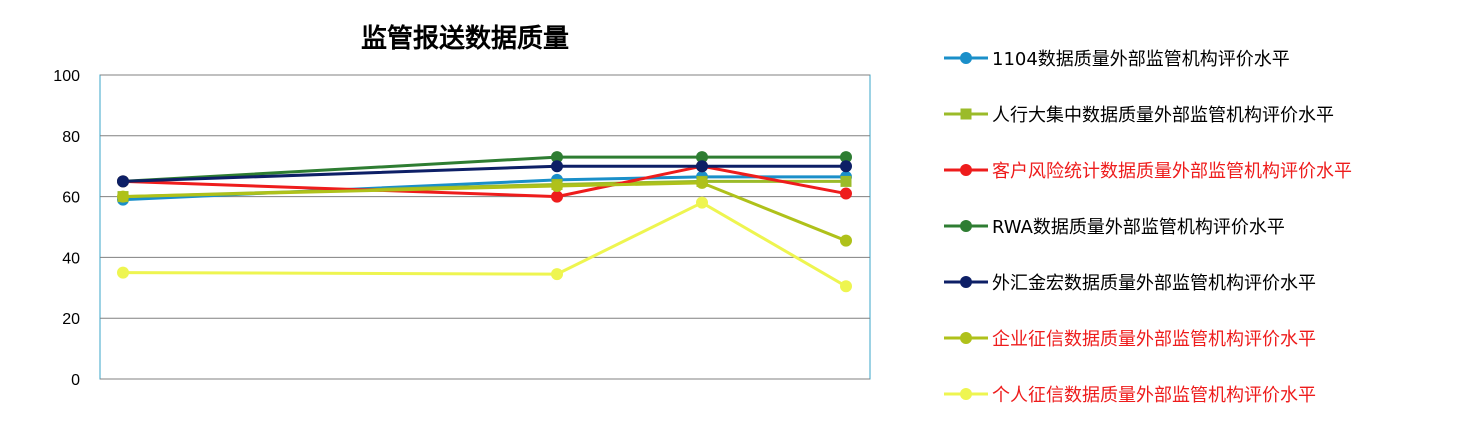 The height and width of the screenshot is (422, 1457). I want to click on legend-label: 人行大集中数据质量外部监管机构评价水平, so click(1163, 115).